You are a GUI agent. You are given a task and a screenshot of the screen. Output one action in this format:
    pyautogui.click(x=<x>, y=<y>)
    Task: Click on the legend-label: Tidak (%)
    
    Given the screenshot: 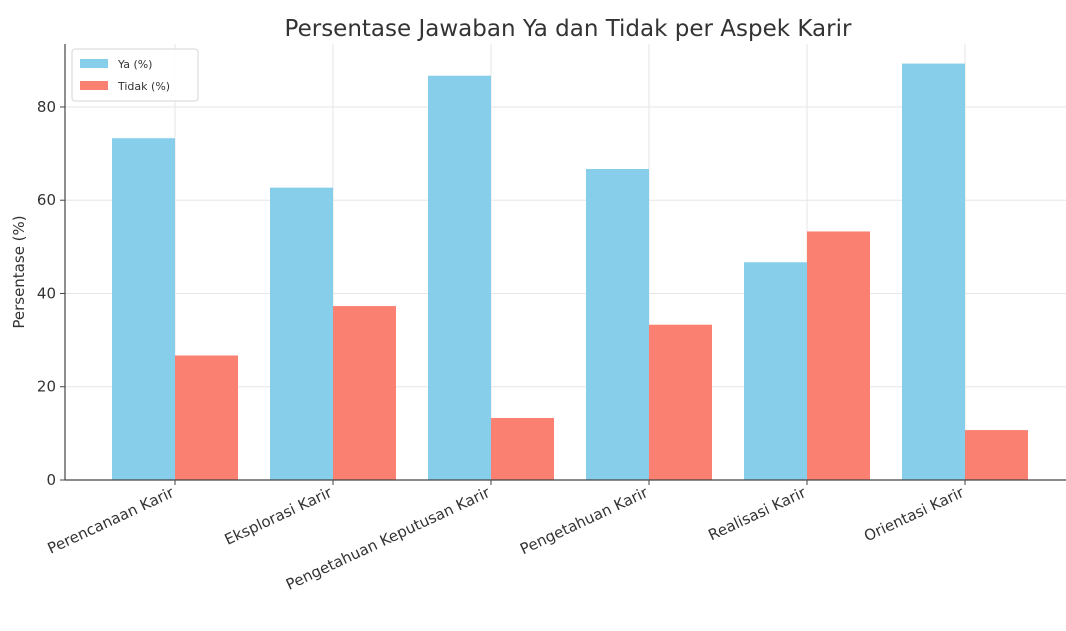 What is the action you would take?
    pyautogui.click(x=143, y=86)
    